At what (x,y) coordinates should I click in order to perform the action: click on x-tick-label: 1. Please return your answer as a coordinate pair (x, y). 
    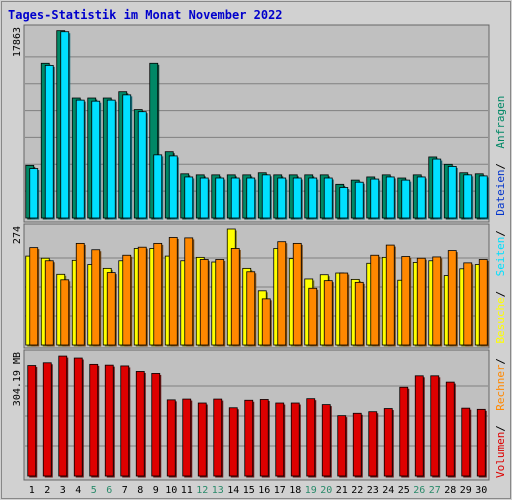
    Looking at the image, I should click on (32, 490).